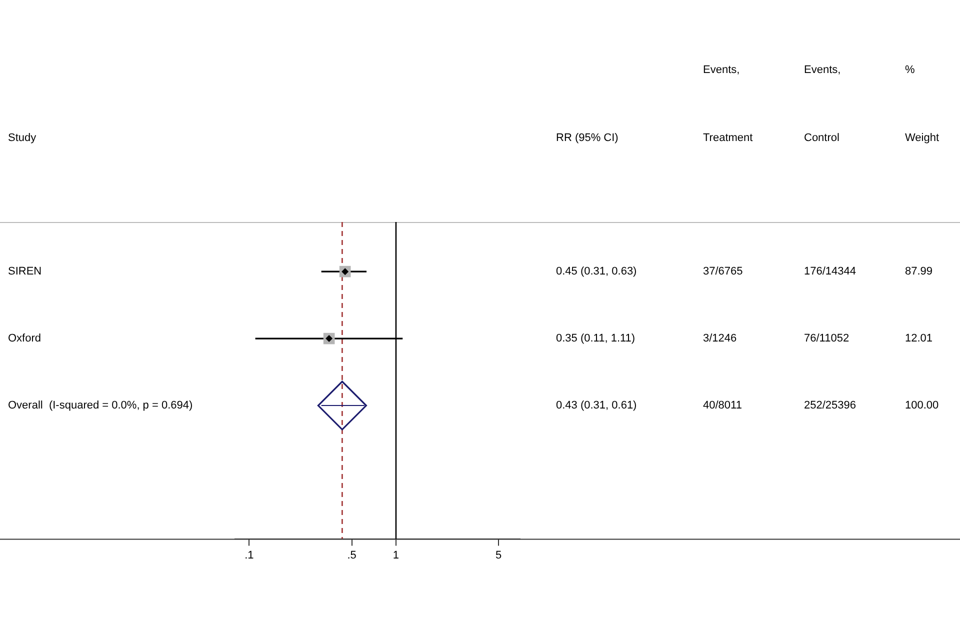 Image resolution: width=960 pixels, height=640 pixels. What do you see at coordinates (722, 406) in the screenshot?
I see `text: 40/8011` at bounding box center [722, 406].